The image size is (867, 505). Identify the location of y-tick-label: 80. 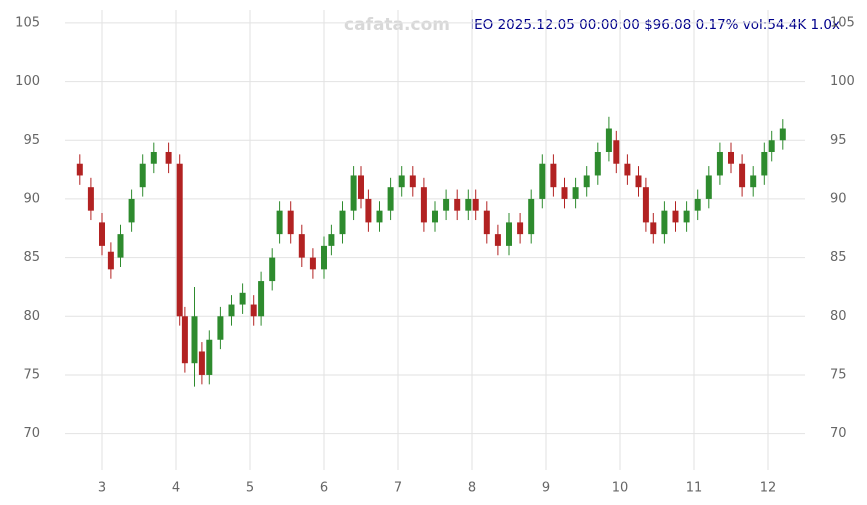
(31, 316).